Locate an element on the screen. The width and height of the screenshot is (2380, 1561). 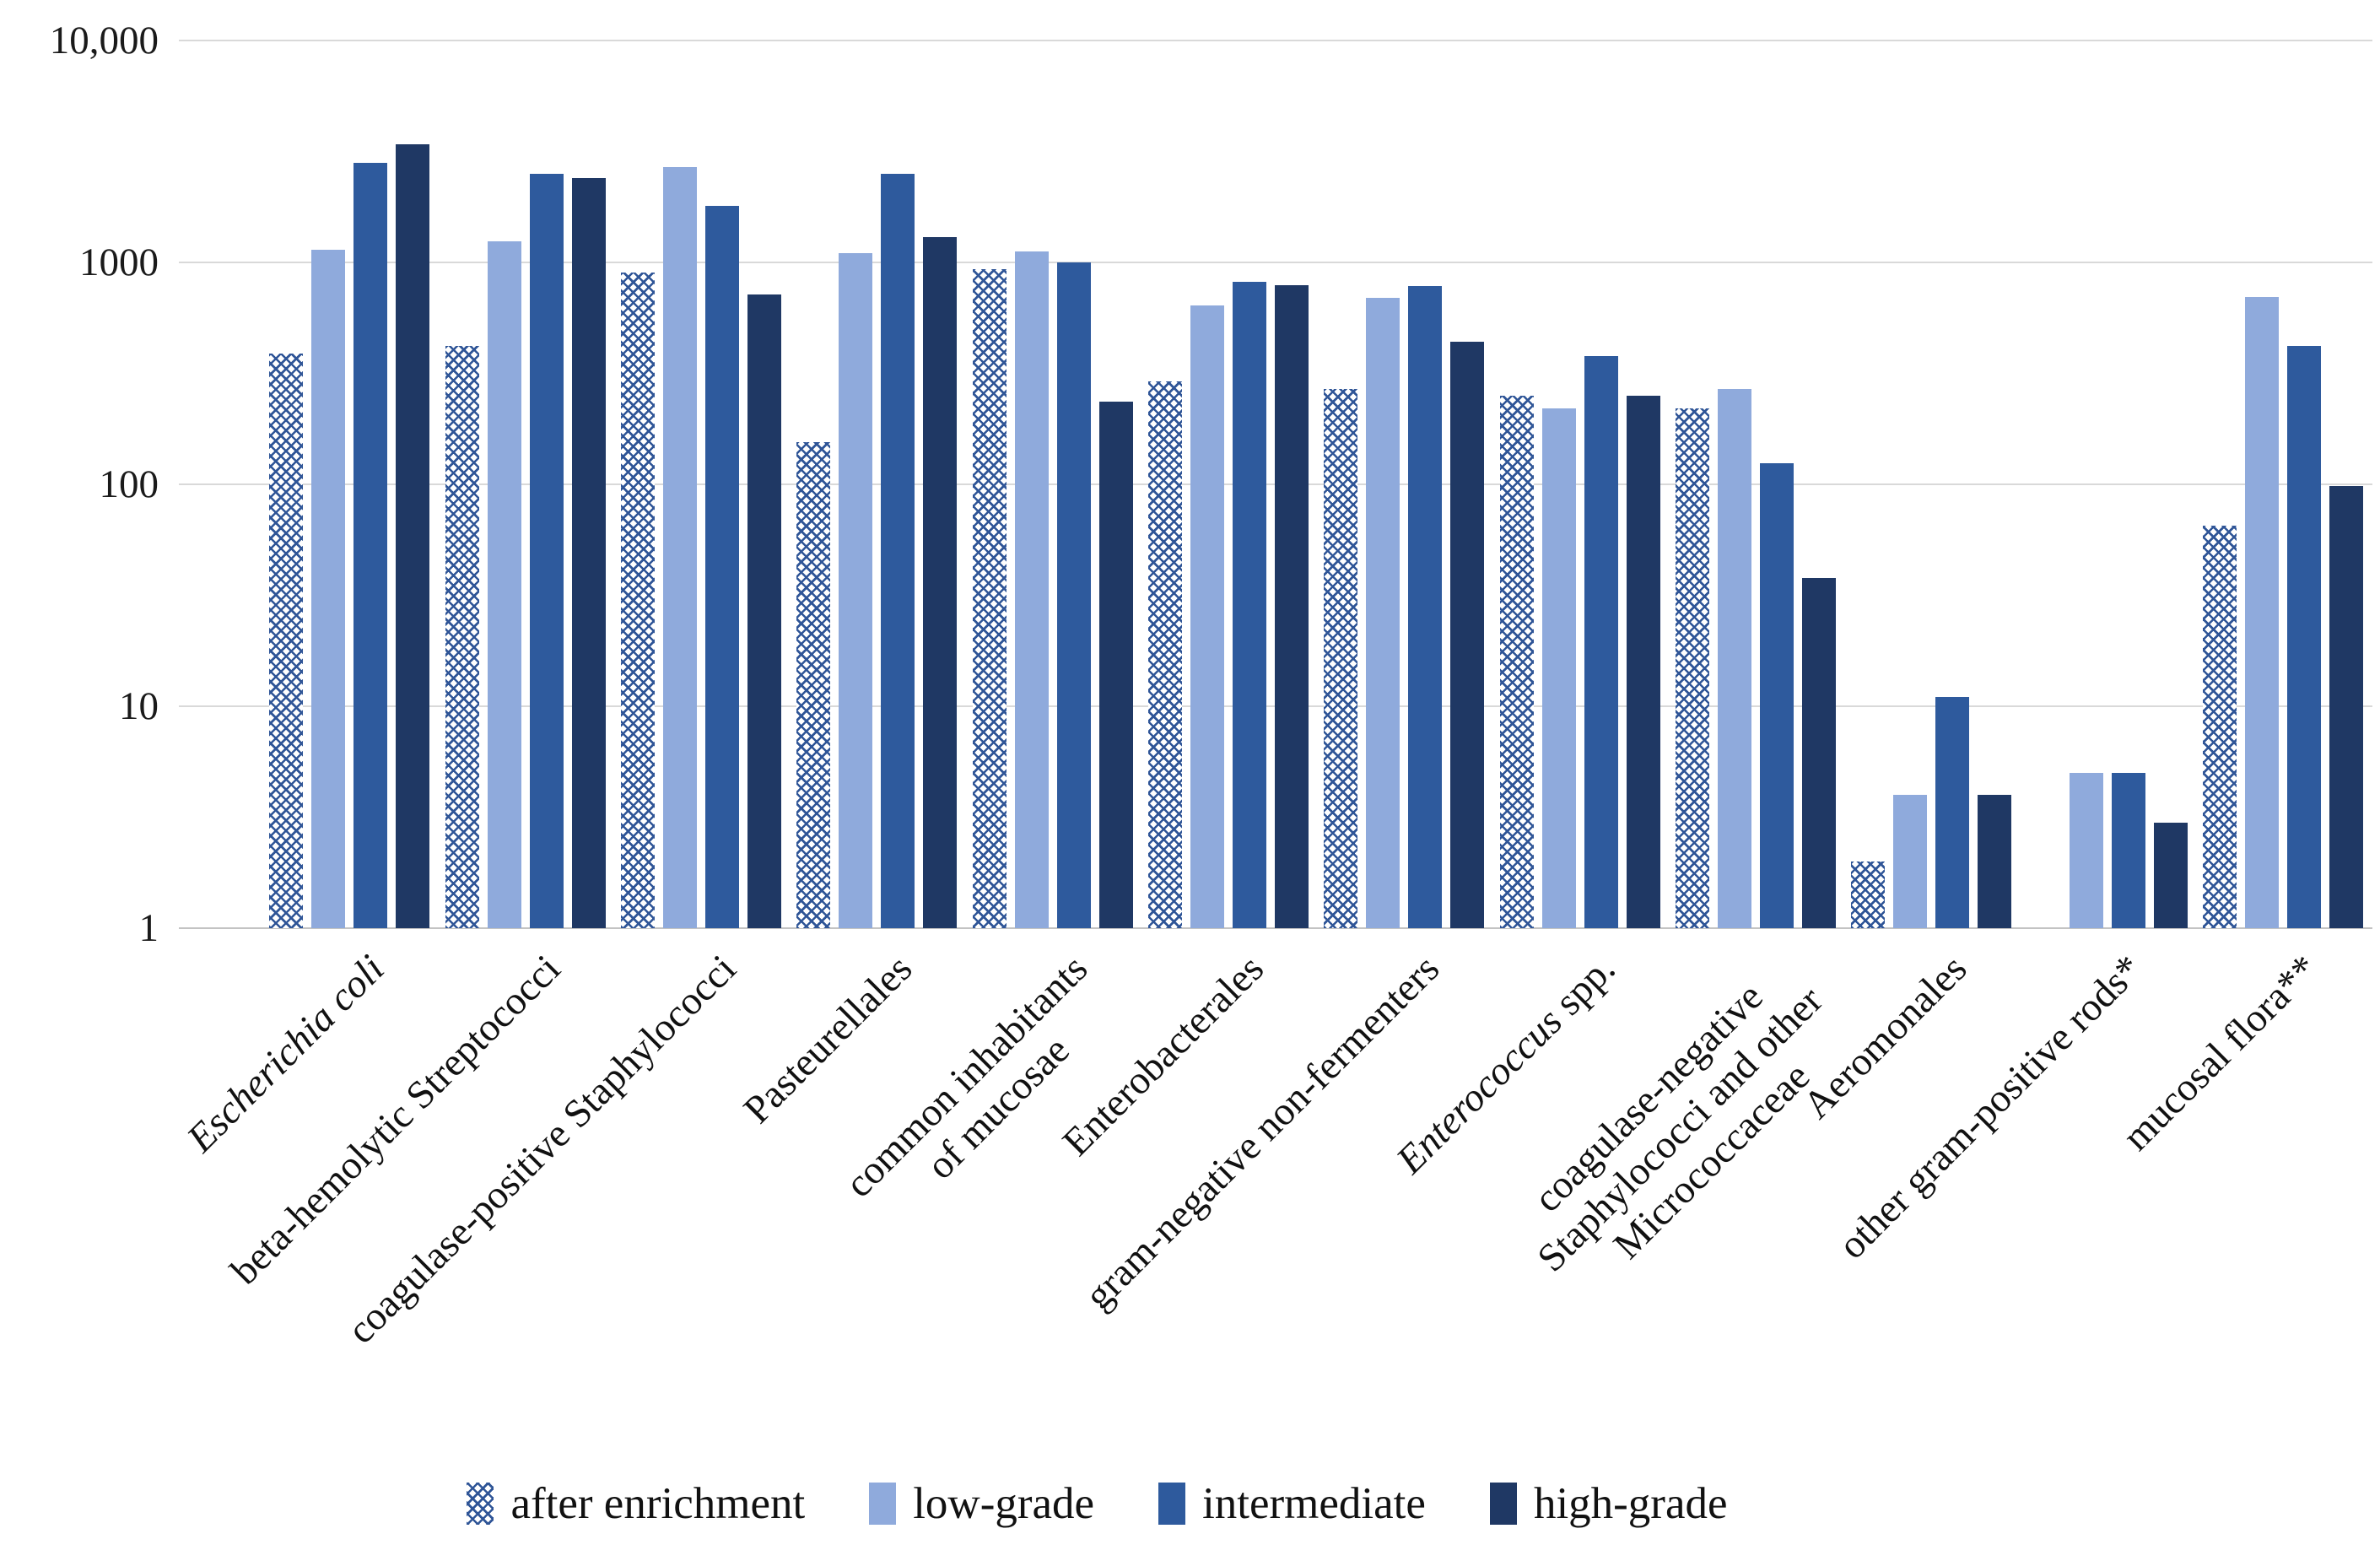
category-label: other gram-positive rods* is located at coordinates (1990, 1107).